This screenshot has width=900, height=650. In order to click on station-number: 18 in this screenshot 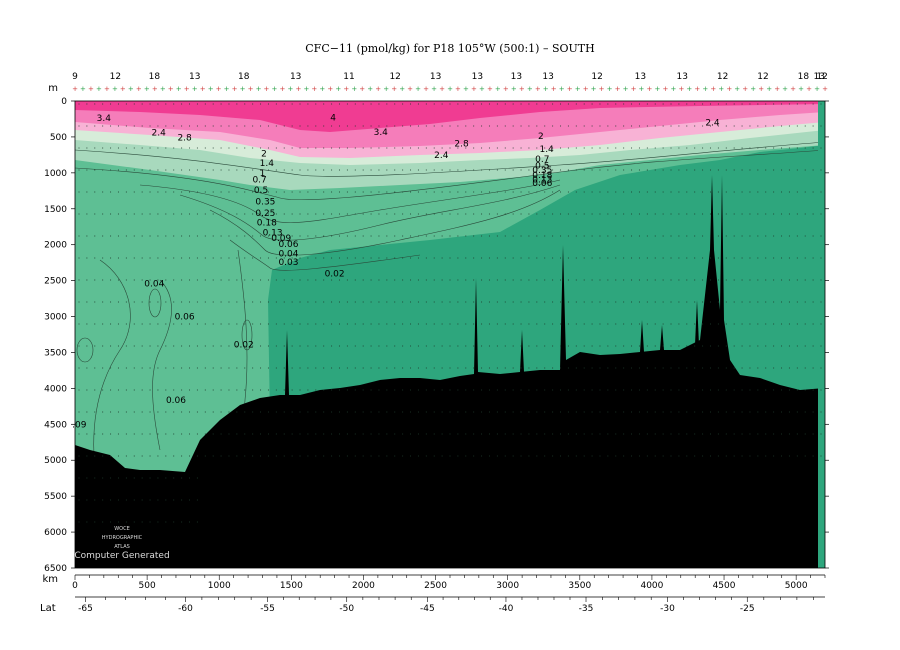, I will do `click(804, 77)`.